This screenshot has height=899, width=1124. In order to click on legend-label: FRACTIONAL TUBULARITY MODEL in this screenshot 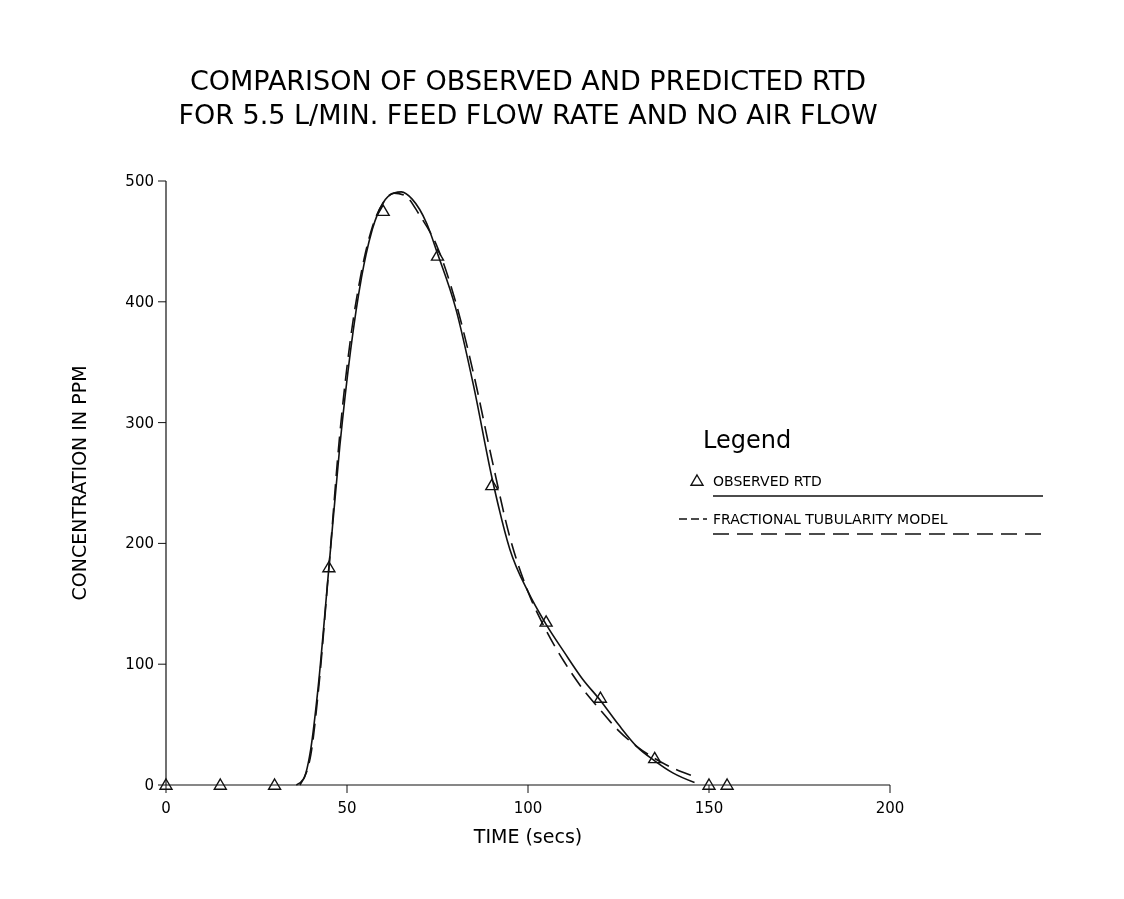, I will do `click(830, 519)`.